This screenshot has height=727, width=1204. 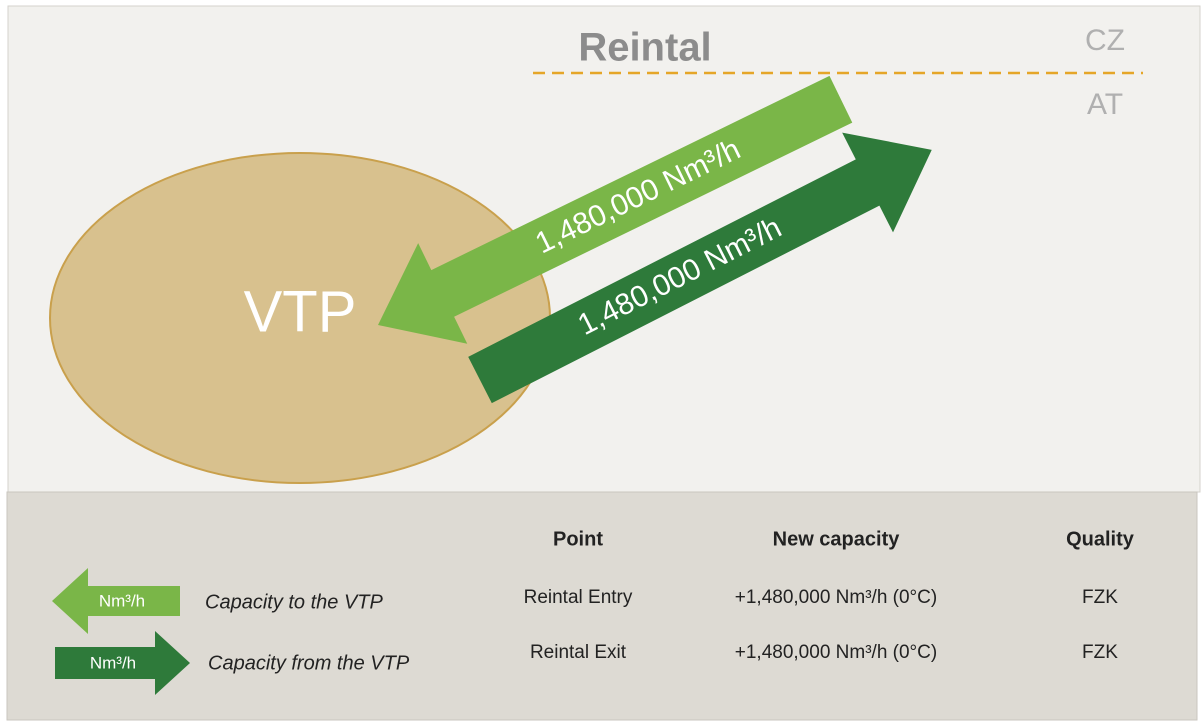 I want to click on country-label: CZ, so click(x=1105, y=40).